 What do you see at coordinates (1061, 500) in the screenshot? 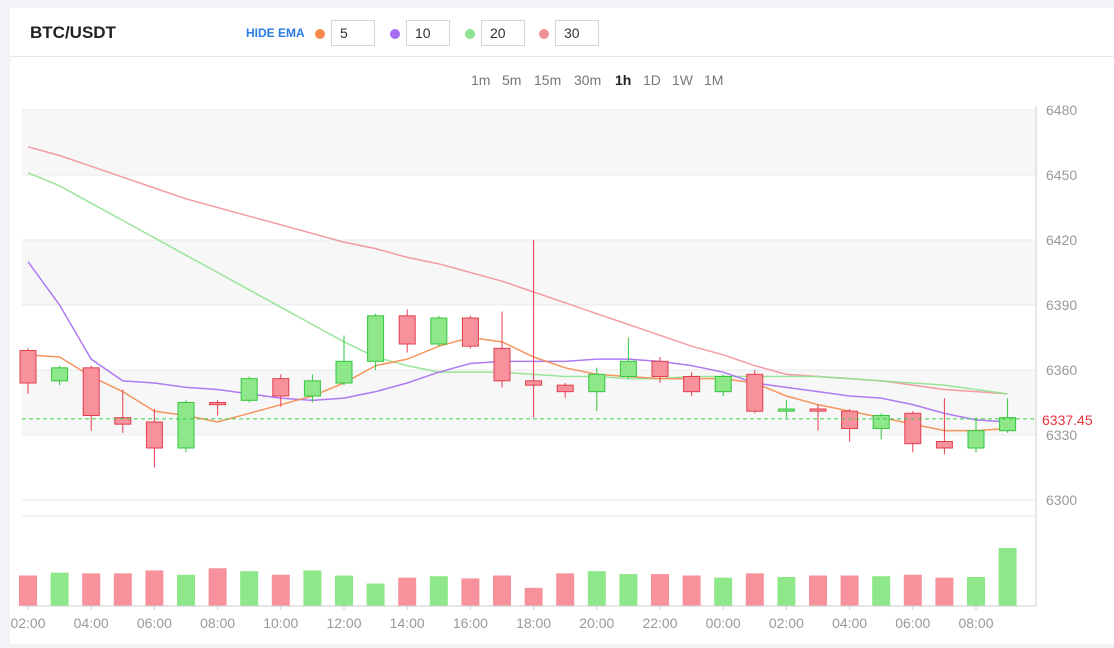
I see `y-tick-label: 6300` at bounding box center [1061, 500].